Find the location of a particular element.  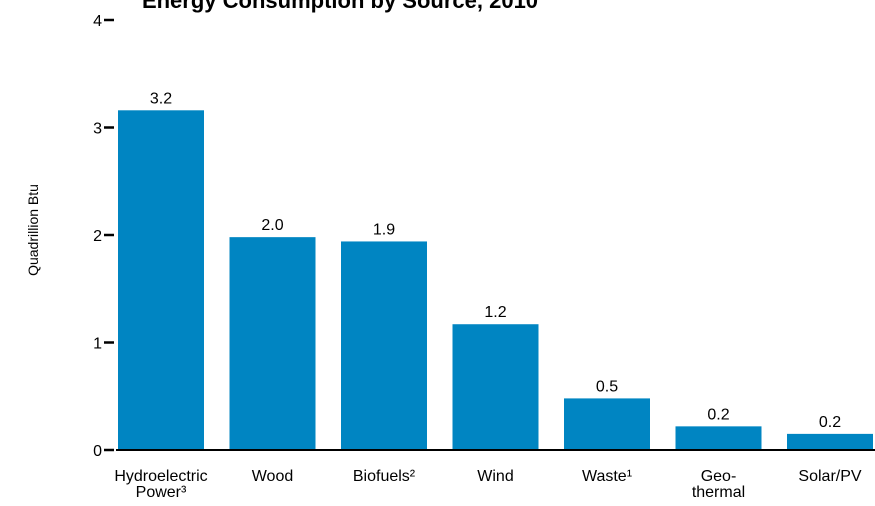

y-tick-label: 2 is located at coordinates (97, 236).